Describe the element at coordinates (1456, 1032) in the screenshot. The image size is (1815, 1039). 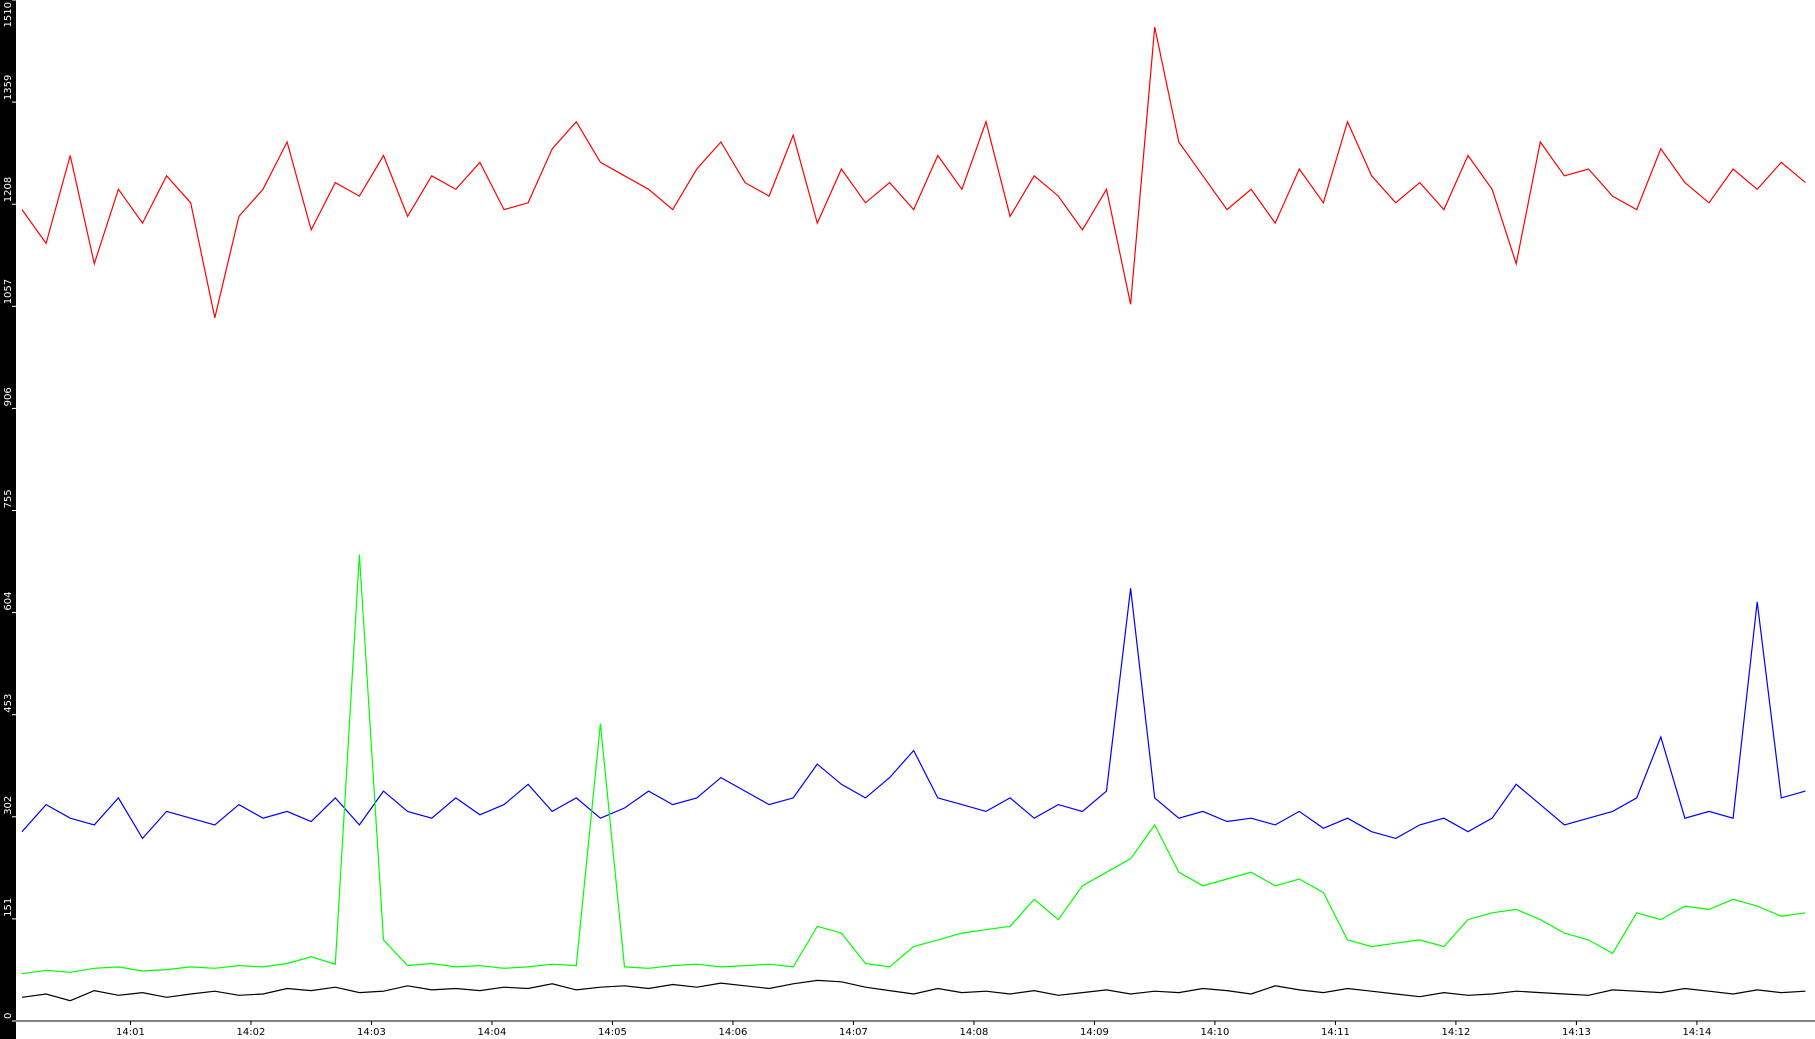
I see `x-tick-label: 14:12` at that location.